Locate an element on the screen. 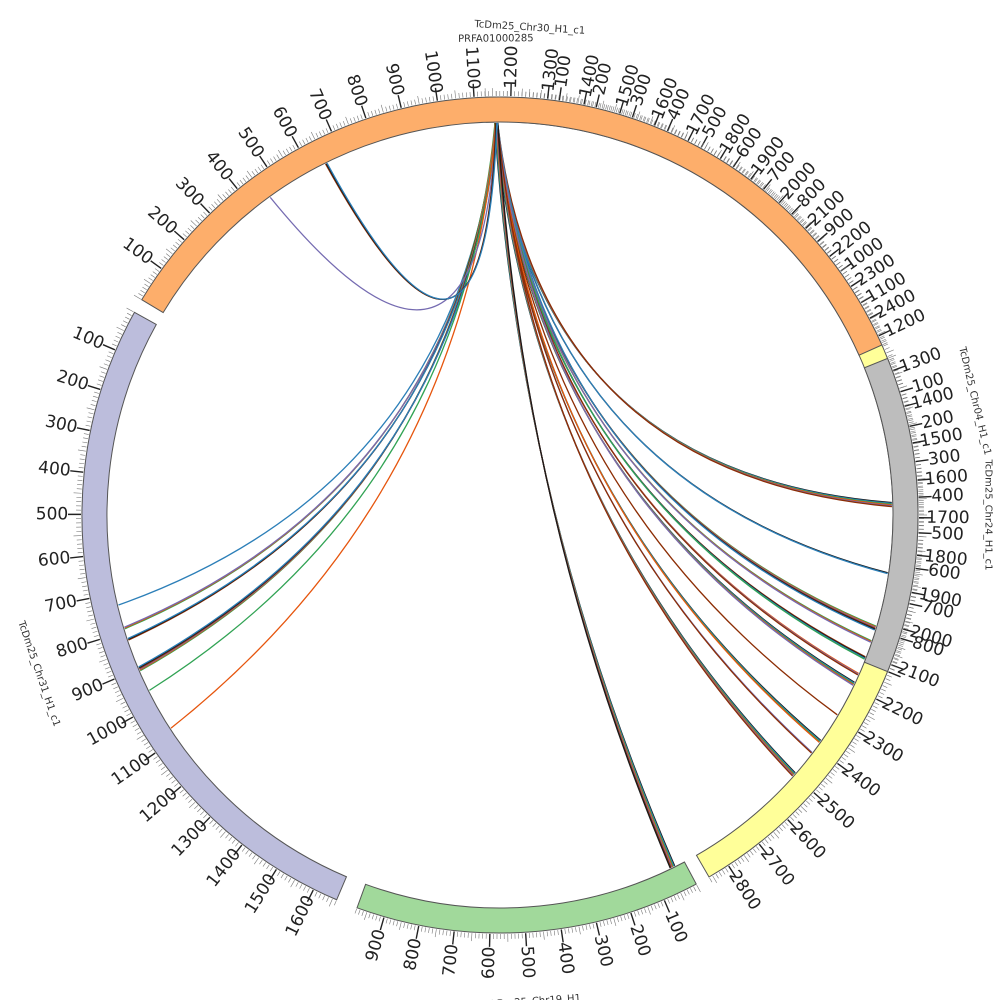 The height and width of the screenshot is (1000, 1000). tick-label: 900 is located at coordinates (394, 80).